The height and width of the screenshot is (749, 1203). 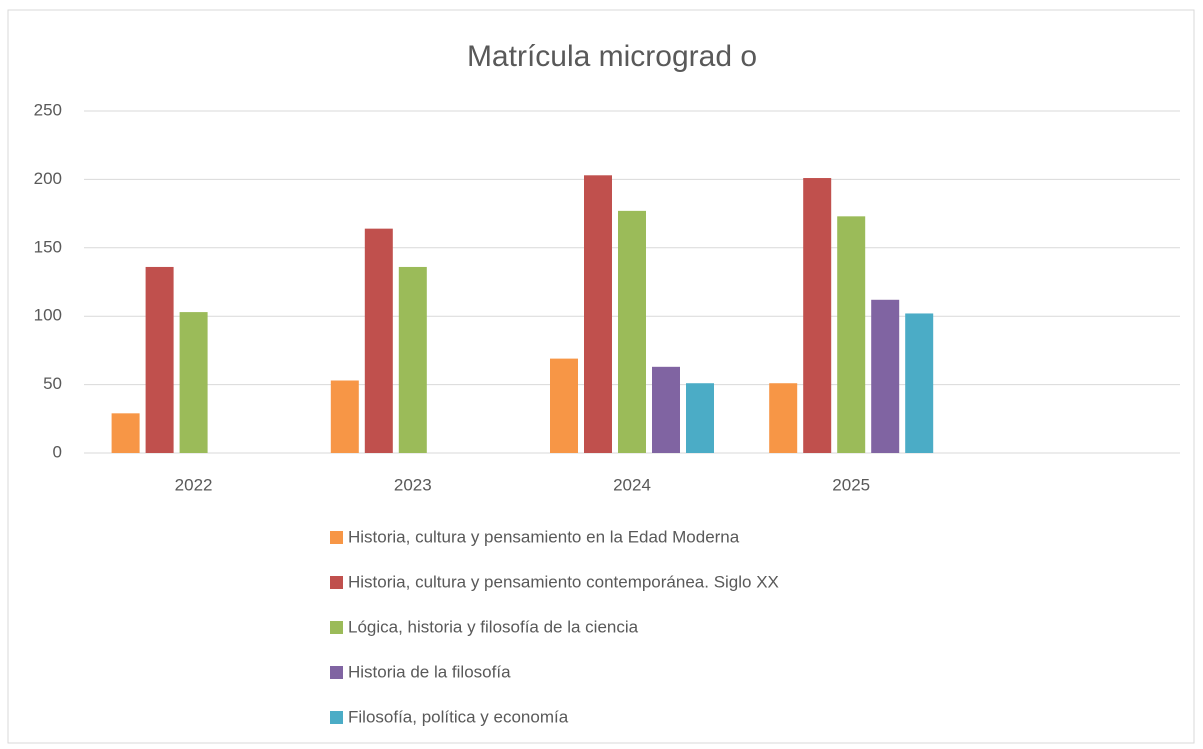 What do you see at coordinates (458, 716) in the screenshot?
I see `legend-label: Filosofía, política y economía` at bounding box center [458, 716].